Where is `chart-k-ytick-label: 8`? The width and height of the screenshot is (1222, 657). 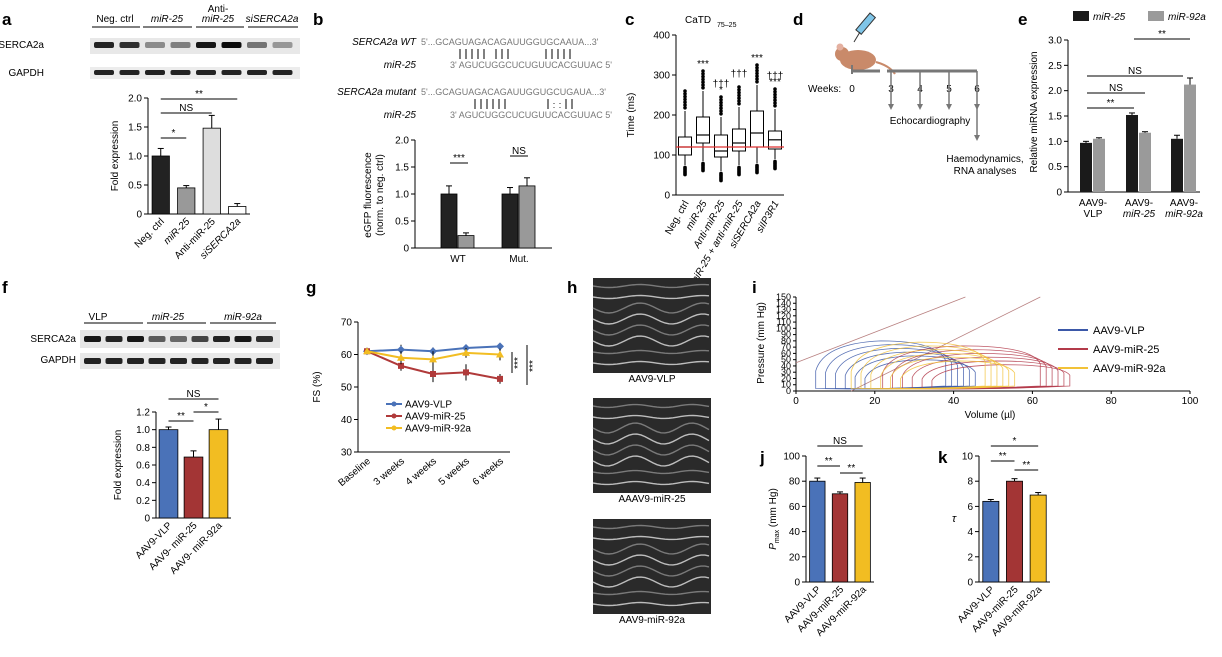 chart-k-ytick-label: 8 is located at coordinates (970, 482).